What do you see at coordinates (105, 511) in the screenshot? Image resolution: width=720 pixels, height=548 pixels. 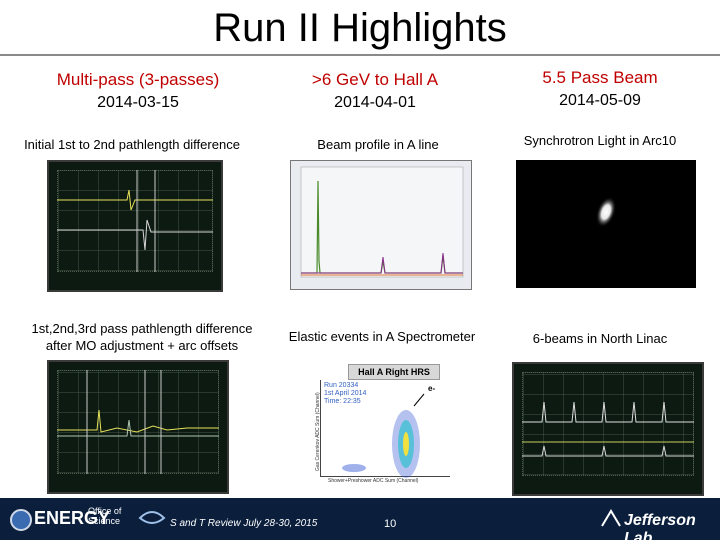 I see `footer-office: Office of` at bounding box center [105, 511].